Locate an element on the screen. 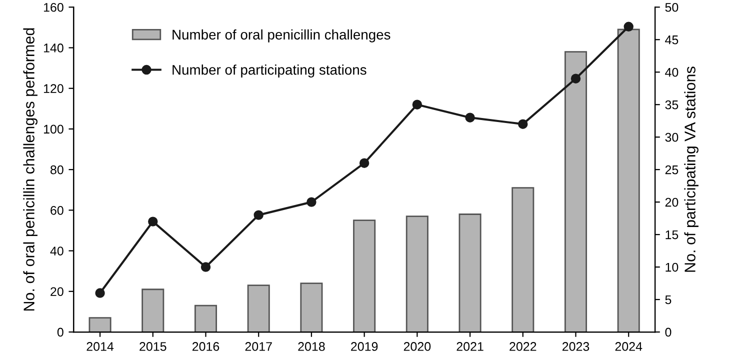 The width and height of the screenshot is (736, 357). y-tick-label: 100 is located at coordinates (54, 129).